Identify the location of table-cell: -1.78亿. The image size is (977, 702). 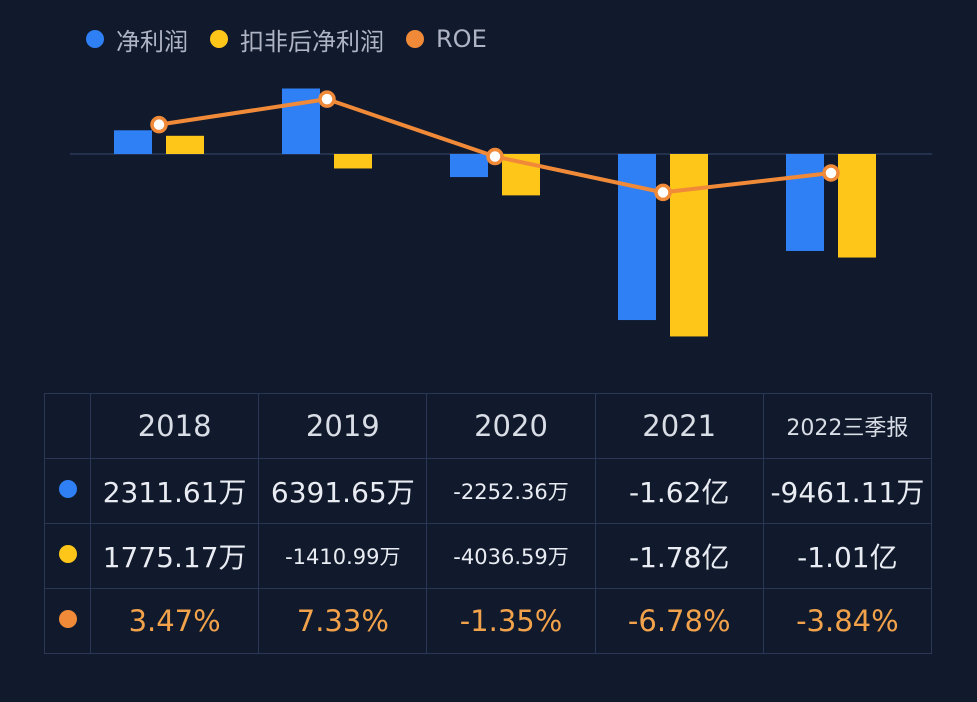
(679, 556).